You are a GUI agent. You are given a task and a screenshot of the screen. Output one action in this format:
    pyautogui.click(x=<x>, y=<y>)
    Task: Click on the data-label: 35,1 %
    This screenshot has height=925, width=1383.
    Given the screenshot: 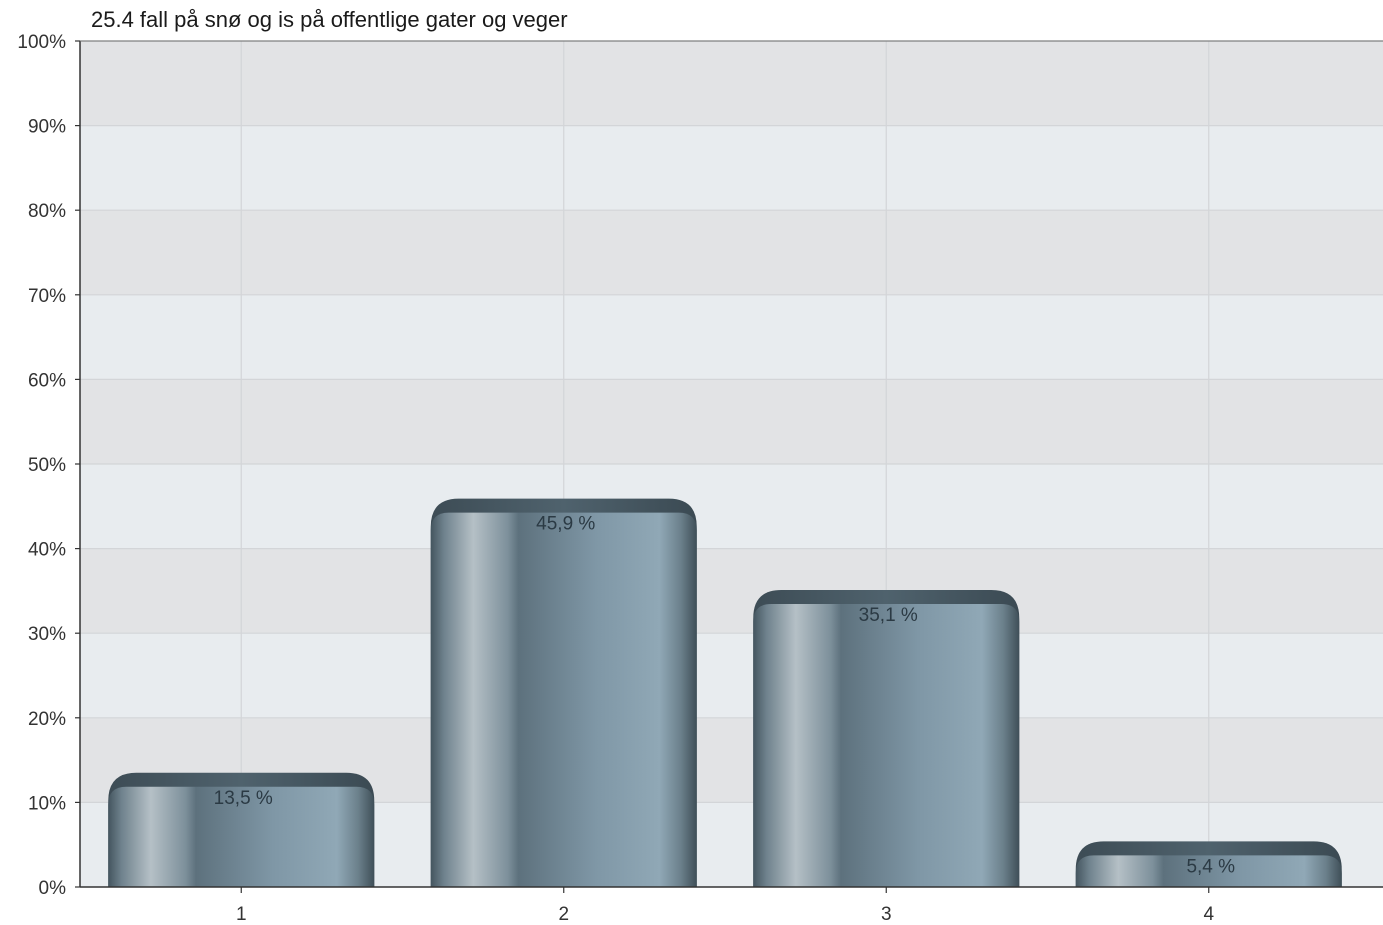 What is the action you would take?
    pyautogui.click(x=888, y=615)
    